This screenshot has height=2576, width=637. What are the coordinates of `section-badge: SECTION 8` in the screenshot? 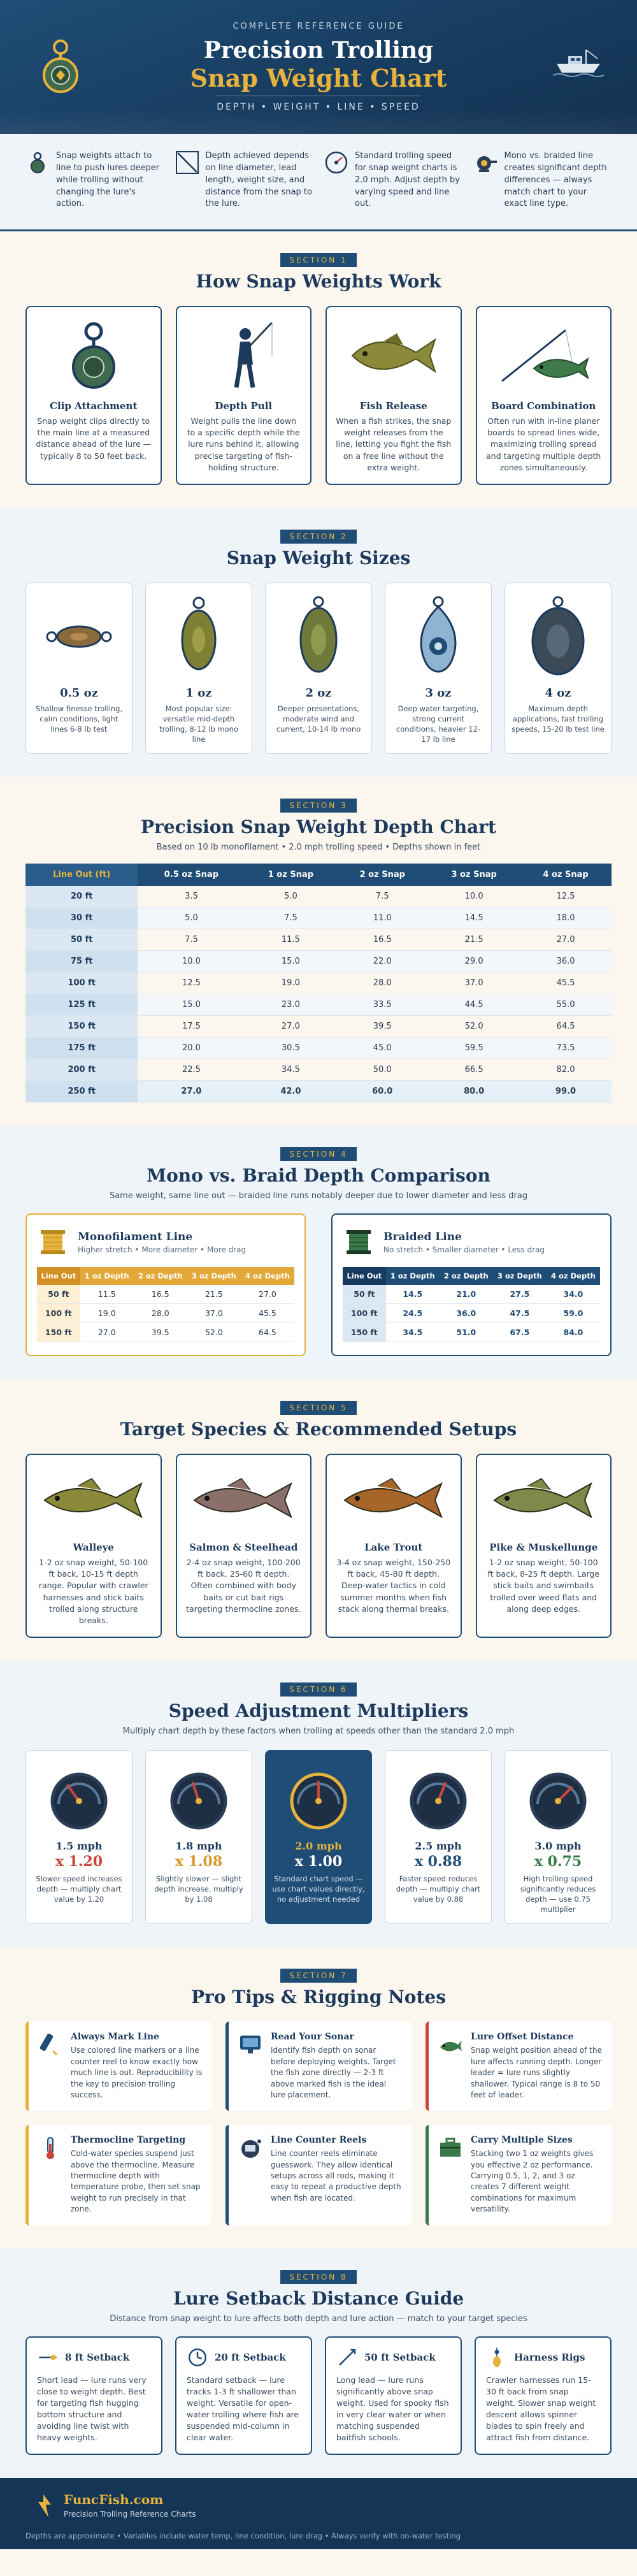 It's located at (318, 2276).